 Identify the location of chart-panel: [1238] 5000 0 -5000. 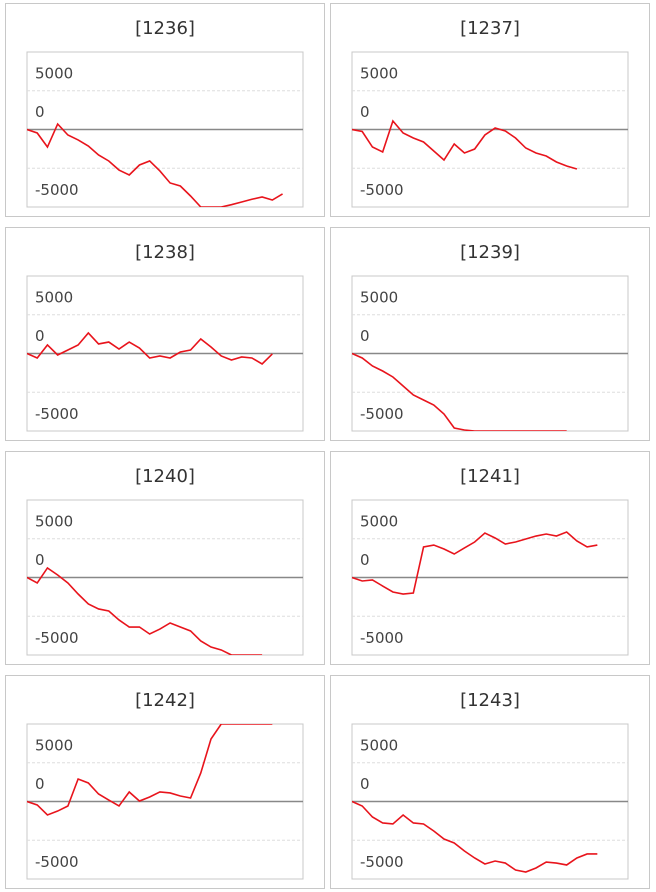
(165, 334).